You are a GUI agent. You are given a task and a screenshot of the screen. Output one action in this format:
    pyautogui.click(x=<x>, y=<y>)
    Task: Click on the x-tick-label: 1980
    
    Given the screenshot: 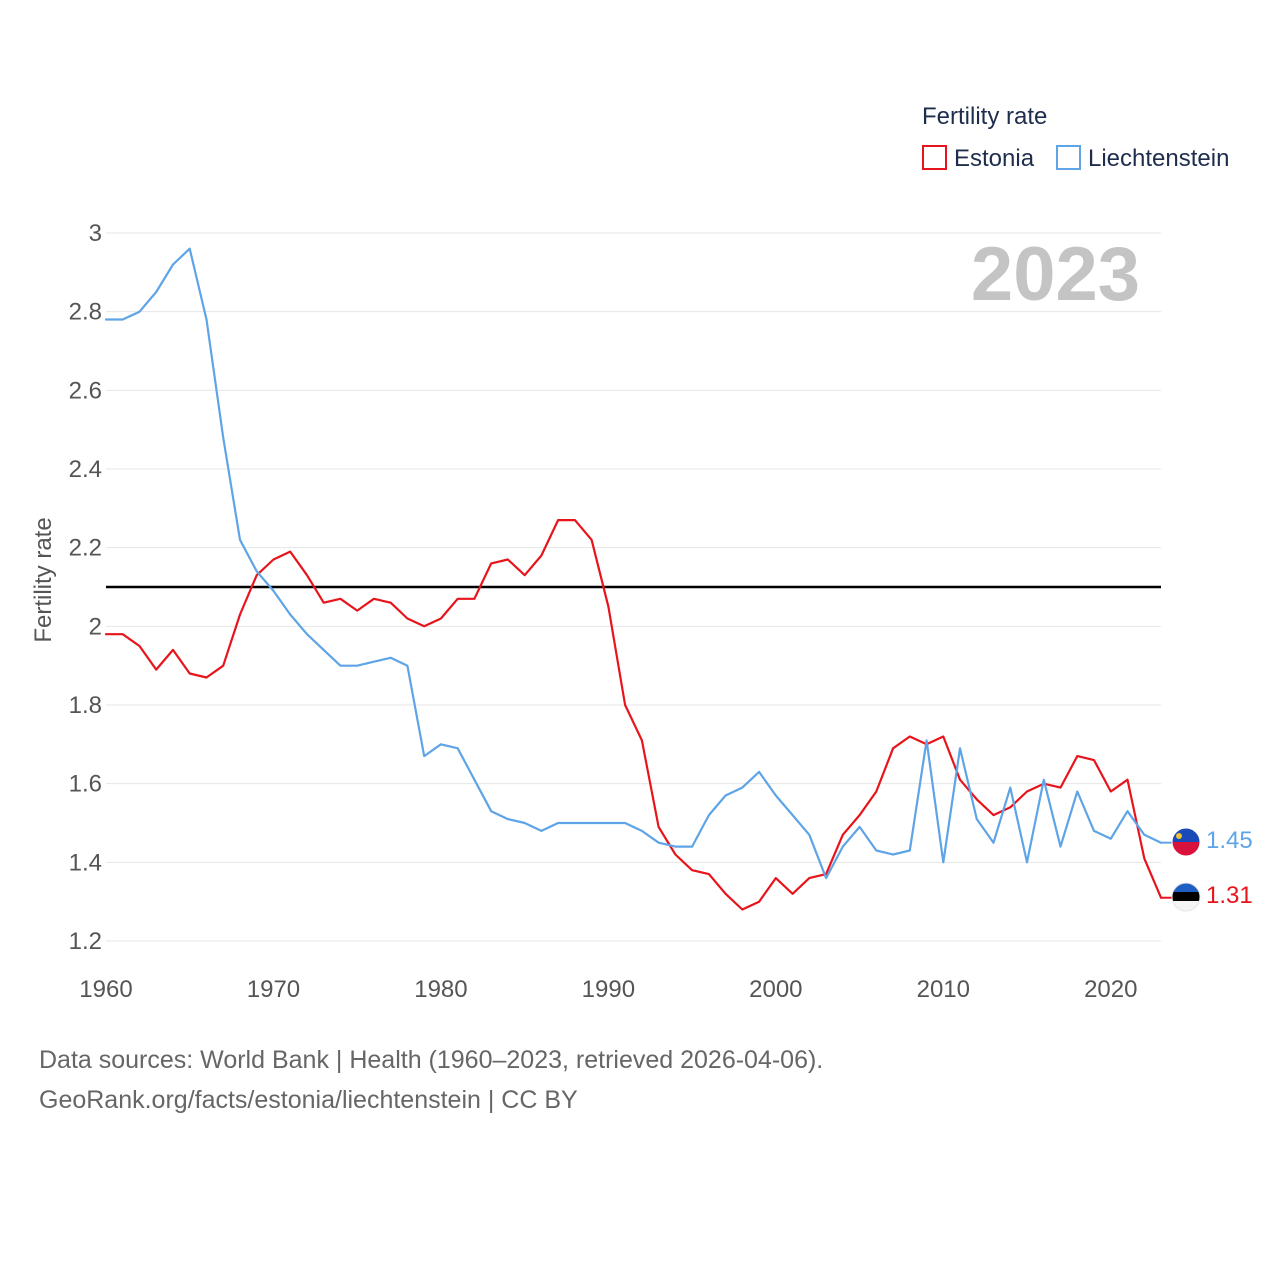 What is the action you would take?
    pyautogui.click(x=440, y=989)
    